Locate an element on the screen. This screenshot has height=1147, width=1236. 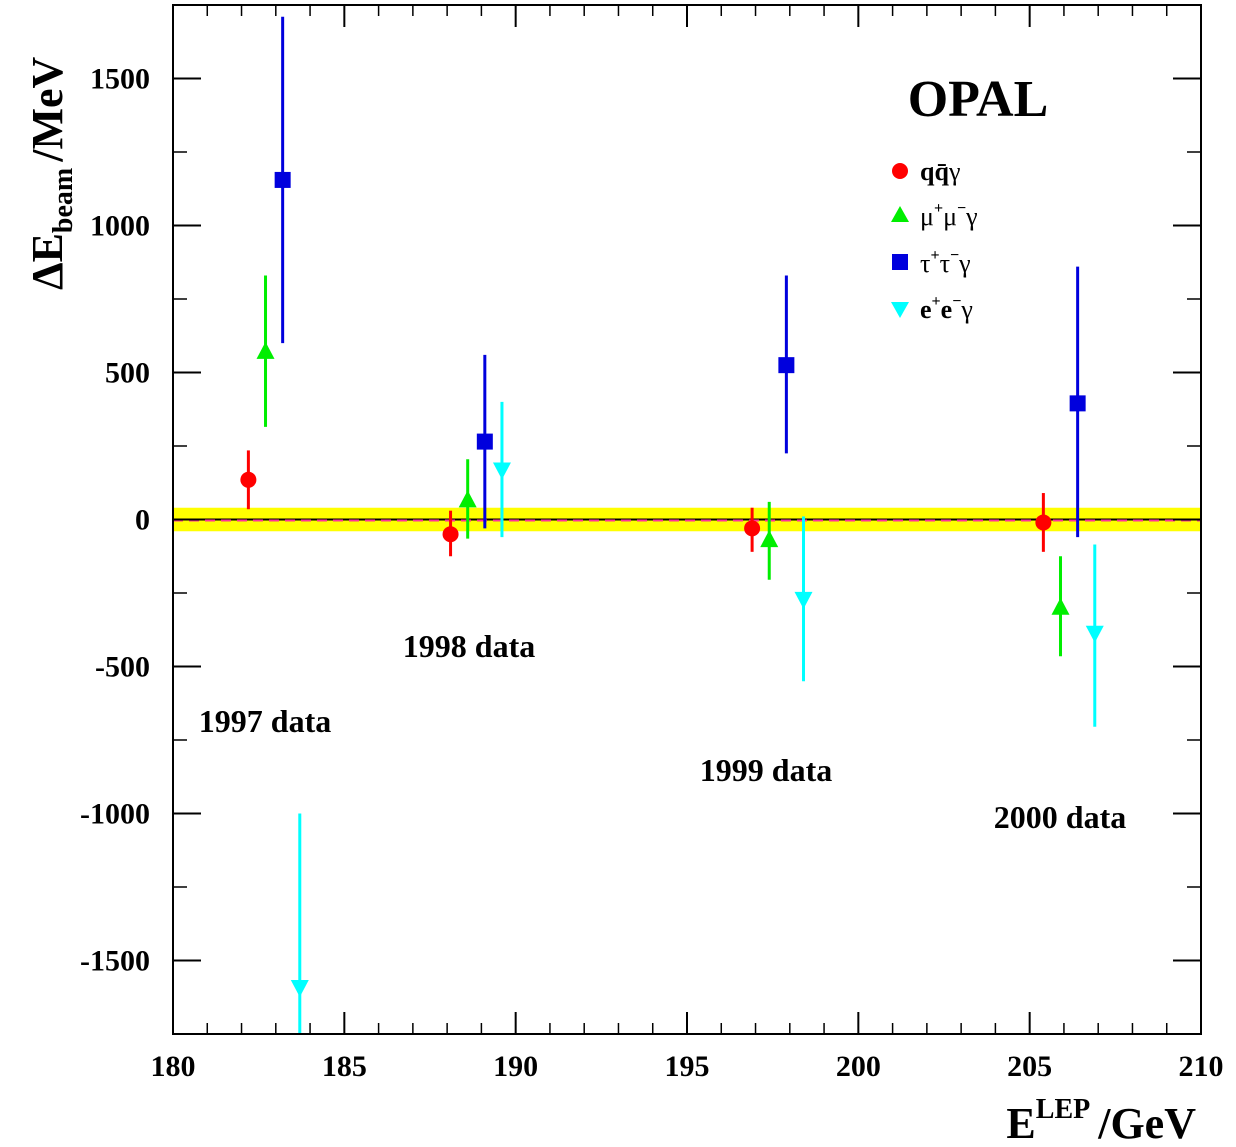
annotation-1999: 1999 data is located at coordinates (766, 770).